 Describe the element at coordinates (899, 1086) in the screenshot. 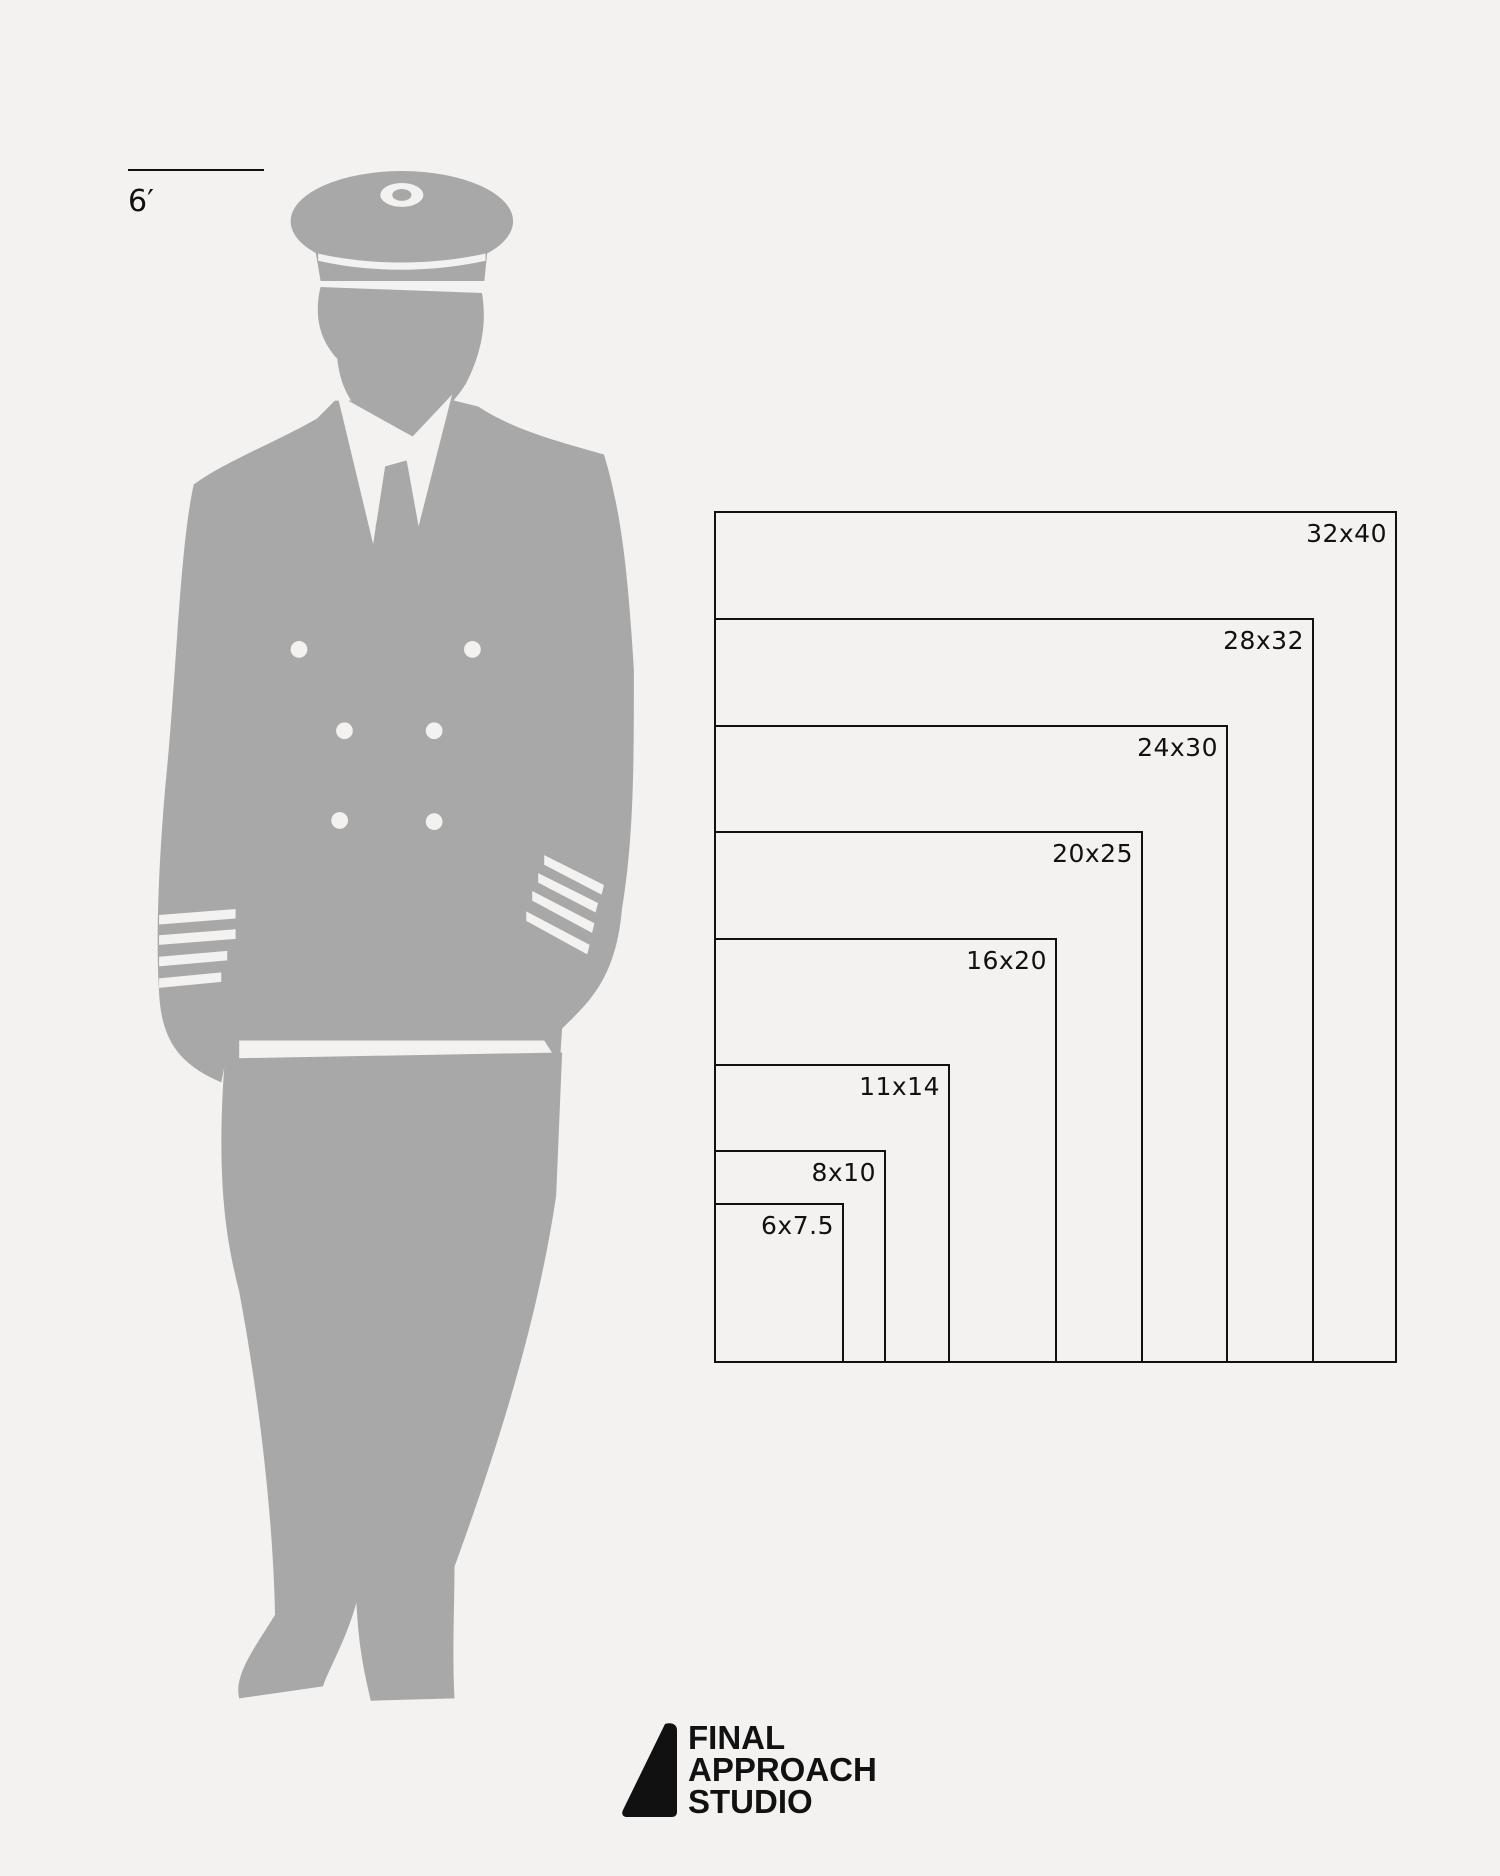

I see `frame-label: 11x14` at that location.